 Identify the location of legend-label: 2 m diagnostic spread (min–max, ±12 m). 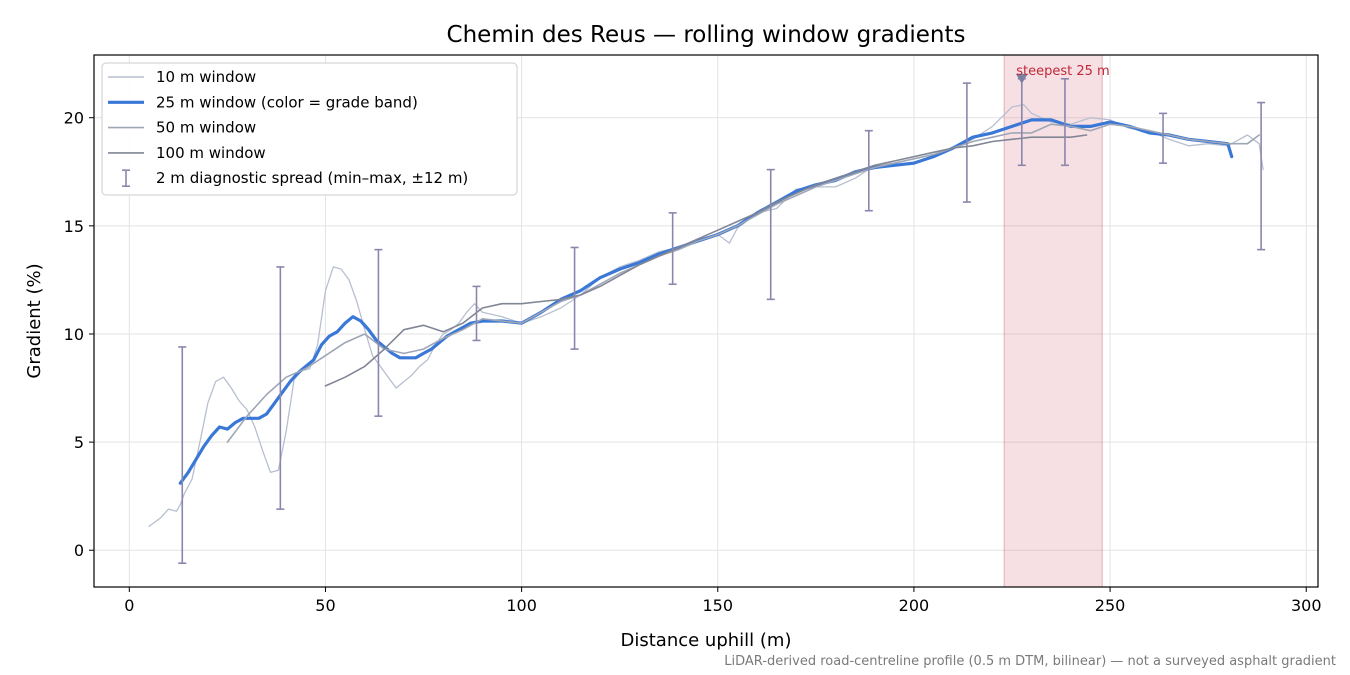
(312, 178).